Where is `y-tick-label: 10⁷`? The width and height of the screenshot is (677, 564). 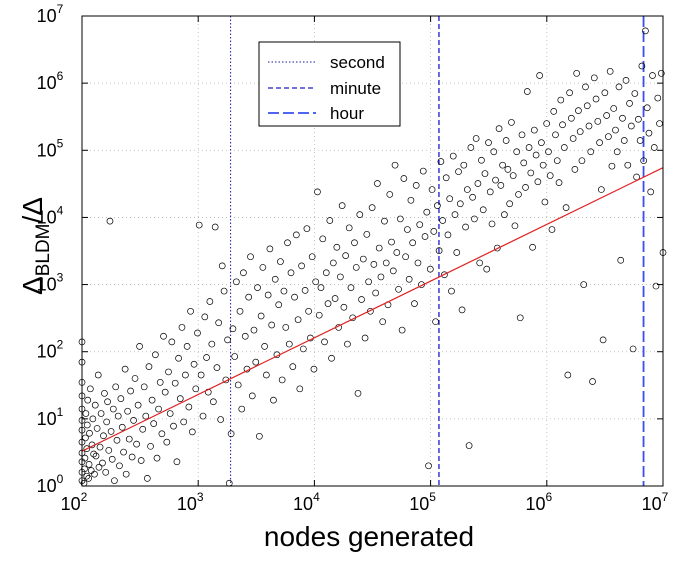 y-tick-label: 10⁷ is located at coordinates (50, 14).